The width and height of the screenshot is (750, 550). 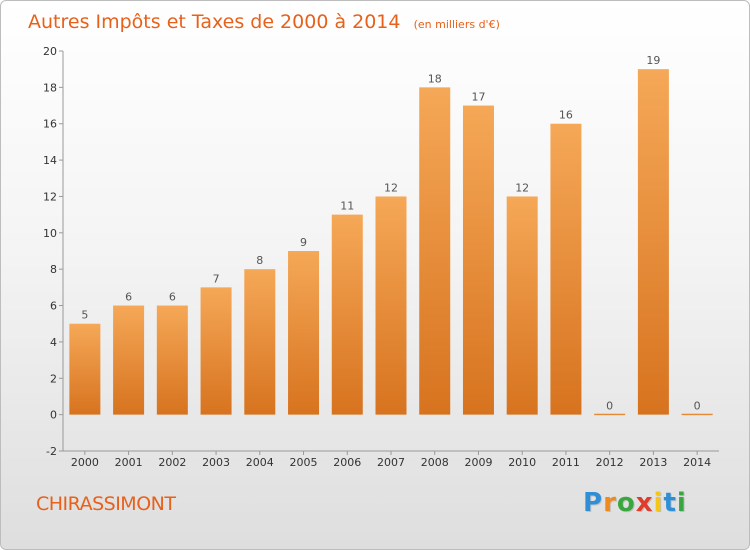 What do you see at coordinates (610, 462) in the screenshot?
I see `x-tick-label-2012: 2012` at bounding box center [610, 462].